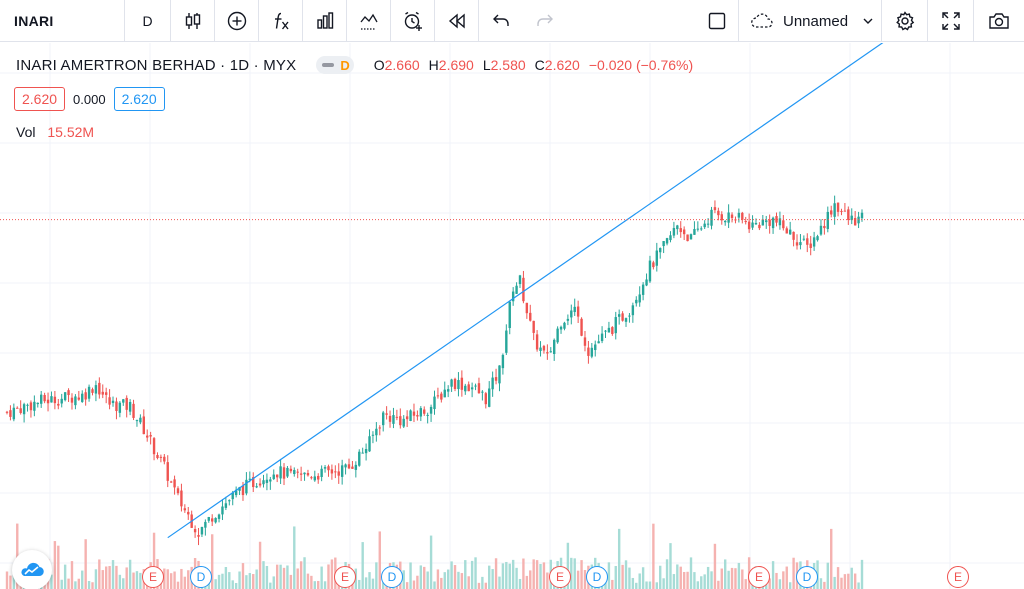 Image resolution: width=1024 pixels, height=589 pixels. What do you see at coordinates (62, 21) in the screenshot?
I see `symbol-search-button: INARI` at bounding box center [62, 21].